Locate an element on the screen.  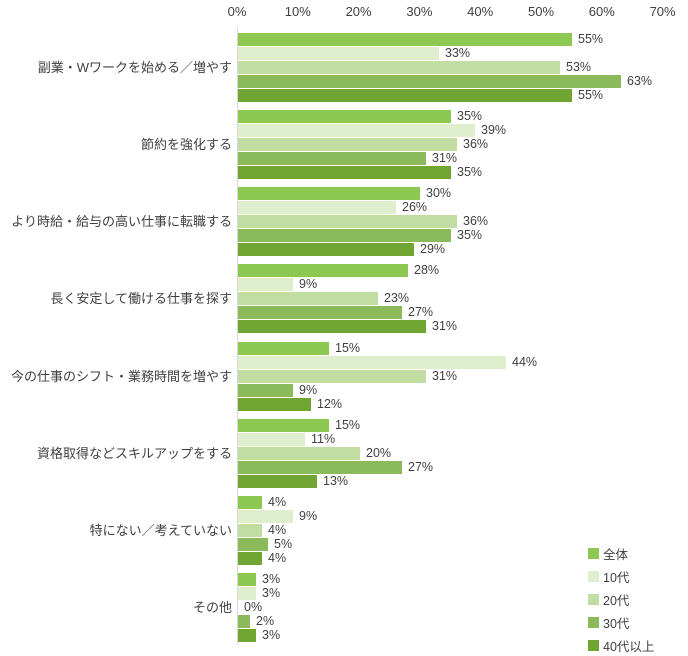
value-label: 33% is located at coordinates (458, 53).